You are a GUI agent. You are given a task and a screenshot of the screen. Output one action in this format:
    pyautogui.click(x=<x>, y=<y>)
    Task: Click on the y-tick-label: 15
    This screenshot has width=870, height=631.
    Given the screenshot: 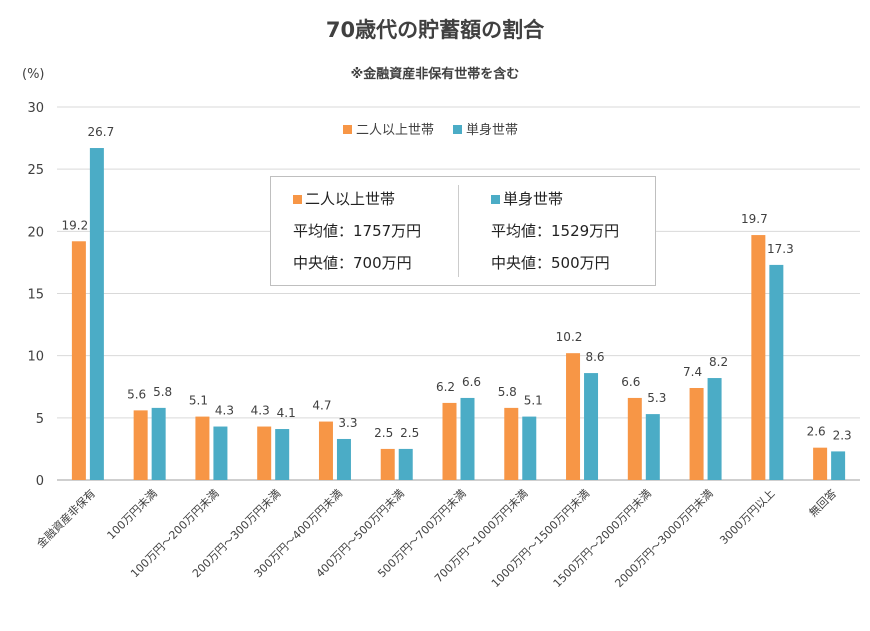 What is the action you would take?
    pyautogui.click(x=35, y=295)
    